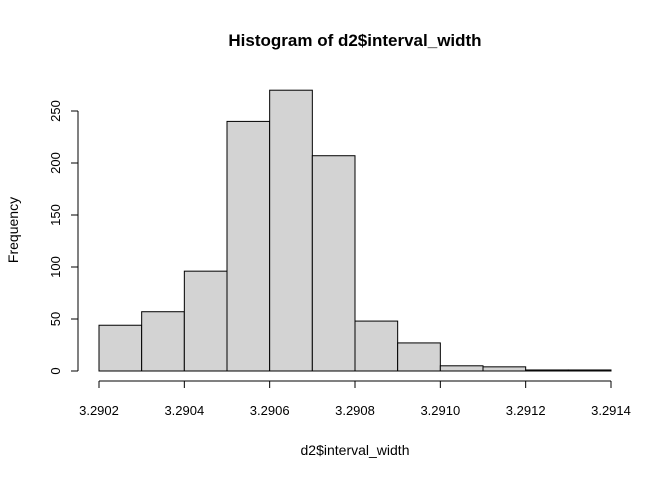  What do you see at coordinates (55, 370) in the screenshot?
I see `y-tick-label: 0` at bounding box center [55, 370].